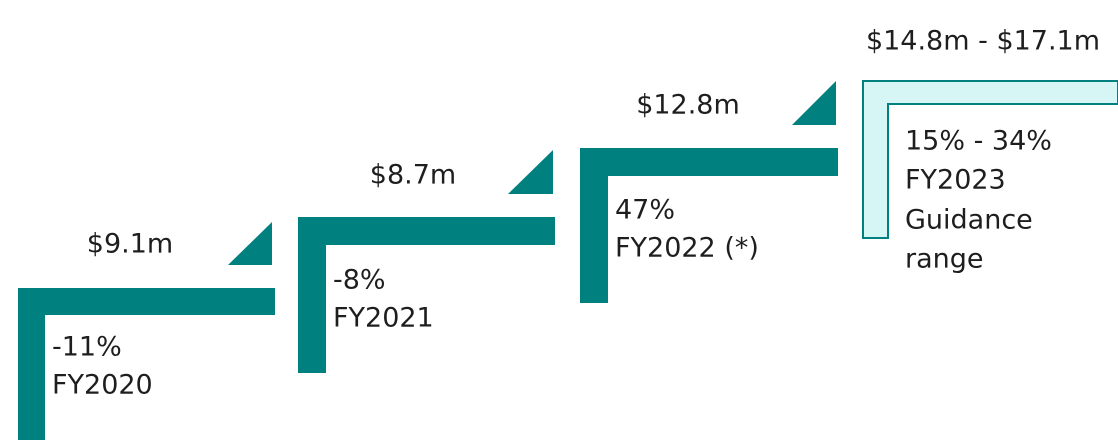 The image size is (1118, 442). I want to click on step-change: 47%, so click(645, 210).